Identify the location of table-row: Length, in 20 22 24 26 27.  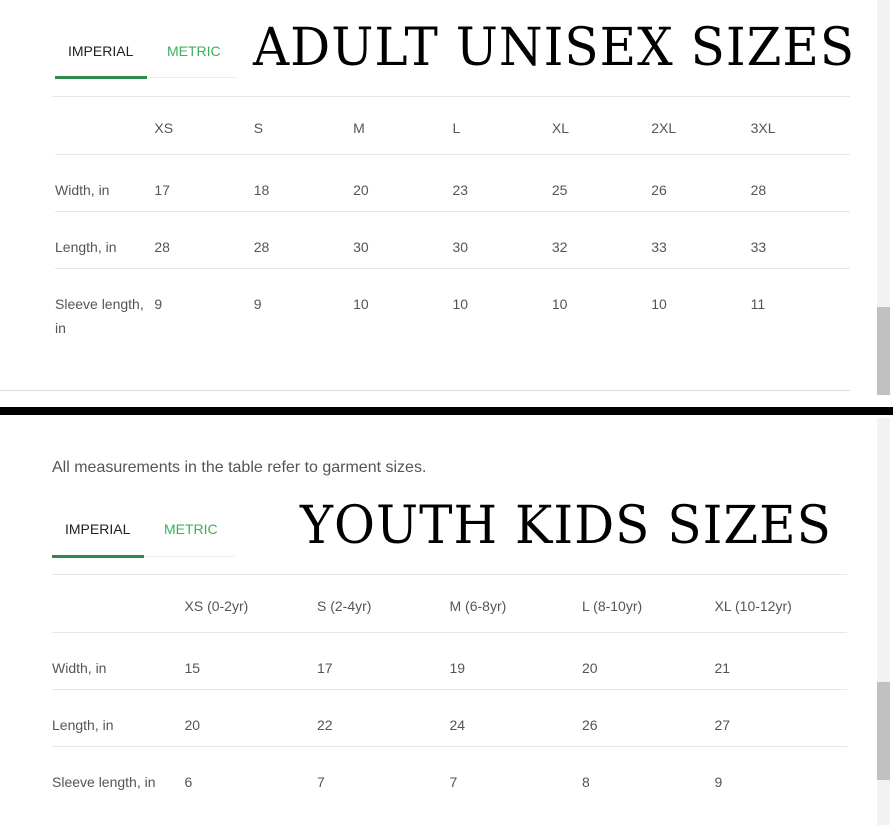
(449, 717).